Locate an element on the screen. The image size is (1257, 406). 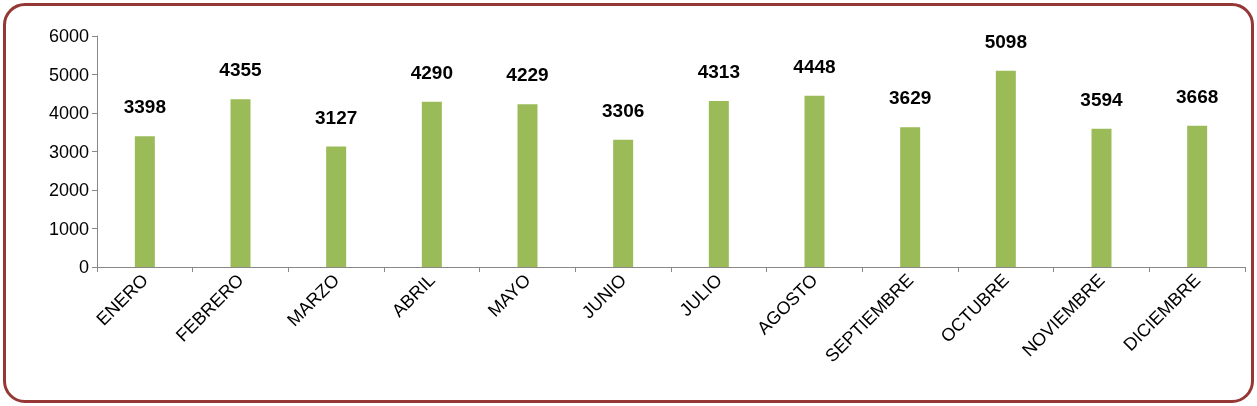
data-label: 4313 is located at coordinates (718, 71).